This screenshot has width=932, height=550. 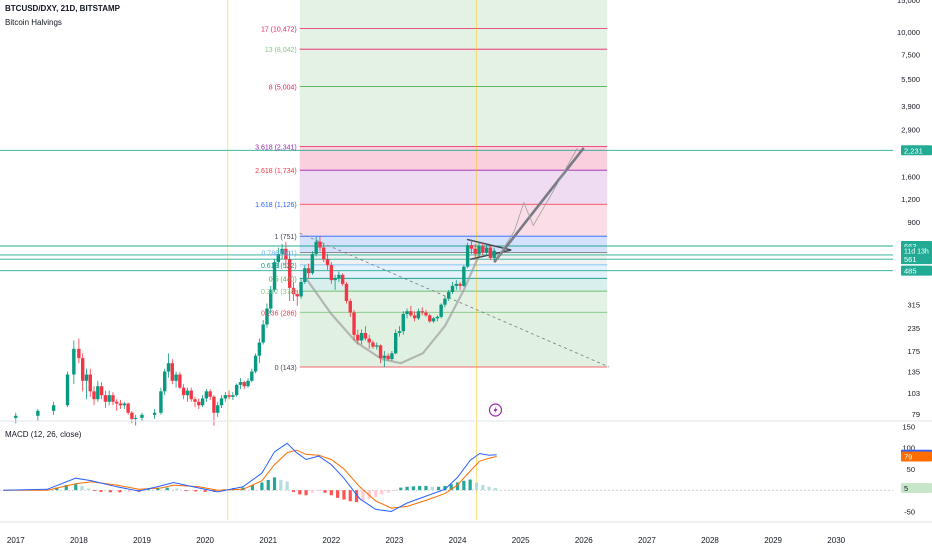 I want to click on bar-countdown: 11d 13h, so click(x=916, y=252).